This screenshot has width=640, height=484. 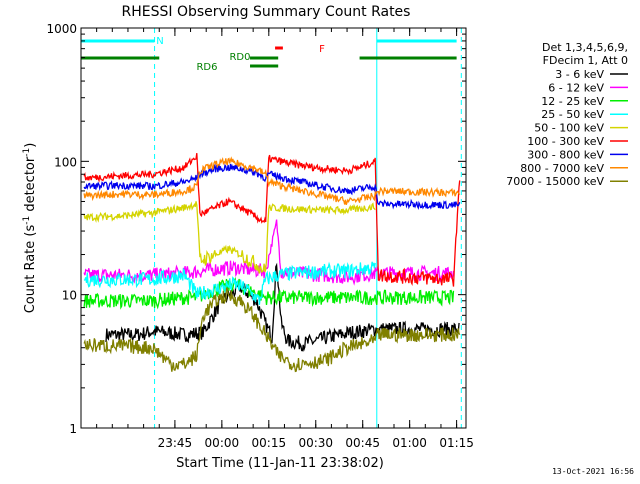 What do you see at coordinates (322, 49) in the screenshot?
I see `flag-label-3: F` at bounding box center [322, 49].